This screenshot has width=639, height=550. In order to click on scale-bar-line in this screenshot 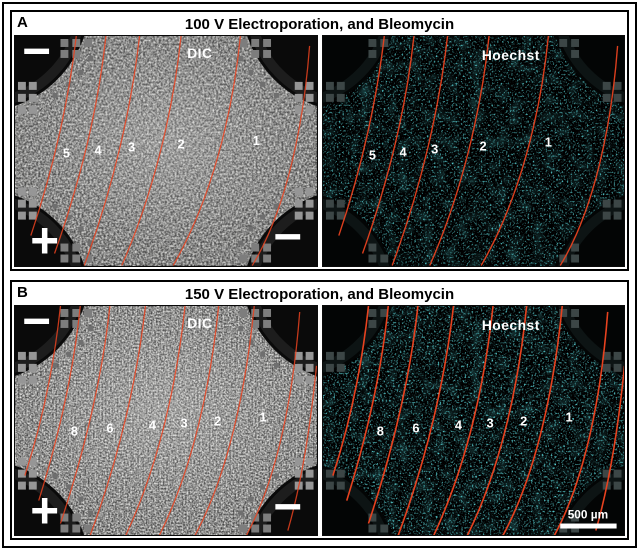, I will do `click(588, 526)`.